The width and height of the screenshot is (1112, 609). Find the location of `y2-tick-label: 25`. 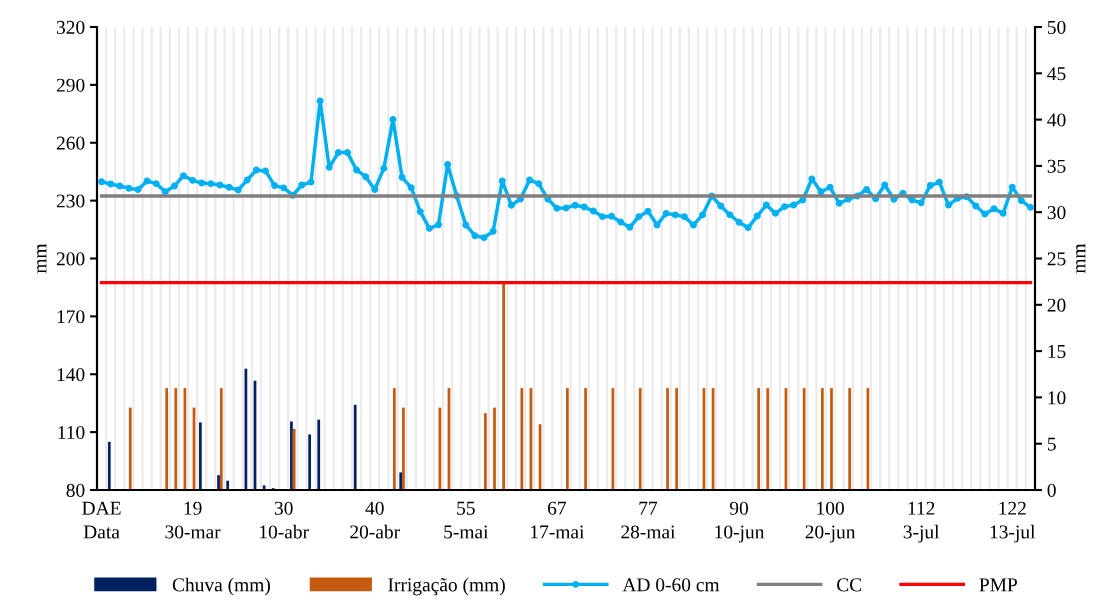

y2-tick-label: 25 is located at coordinates (1056, 259).